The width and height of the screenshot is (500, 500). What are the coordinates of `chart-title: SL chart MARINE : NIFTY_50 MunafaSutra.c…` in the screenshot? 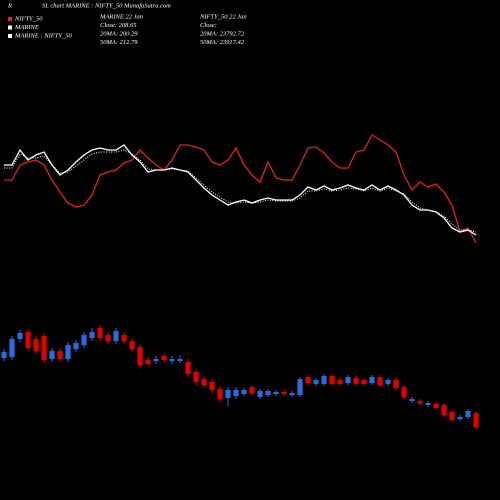 It's located at (106, 5).